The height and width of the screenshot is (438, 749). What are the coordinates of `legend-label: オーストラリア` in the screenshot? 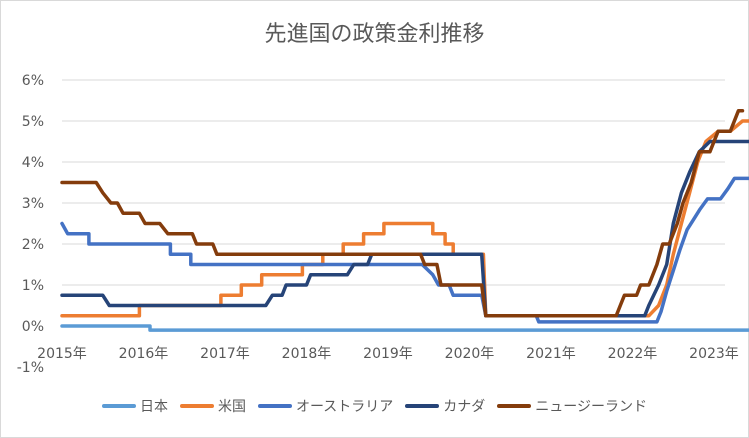 It's located at (344, 407).